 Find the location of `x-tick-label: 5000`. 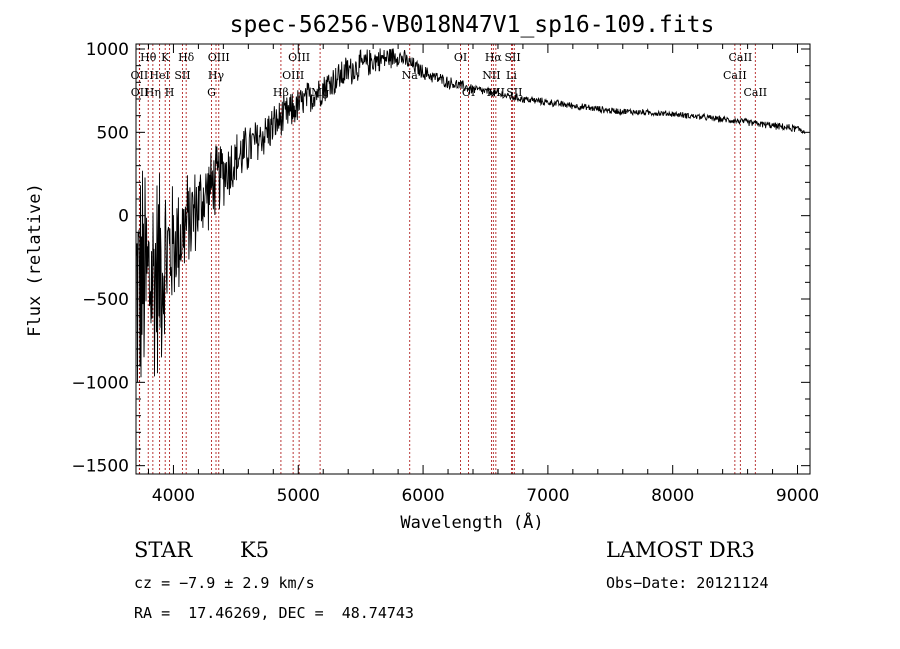

x-tick-label: 5000 is located at coordinates (298, 496).